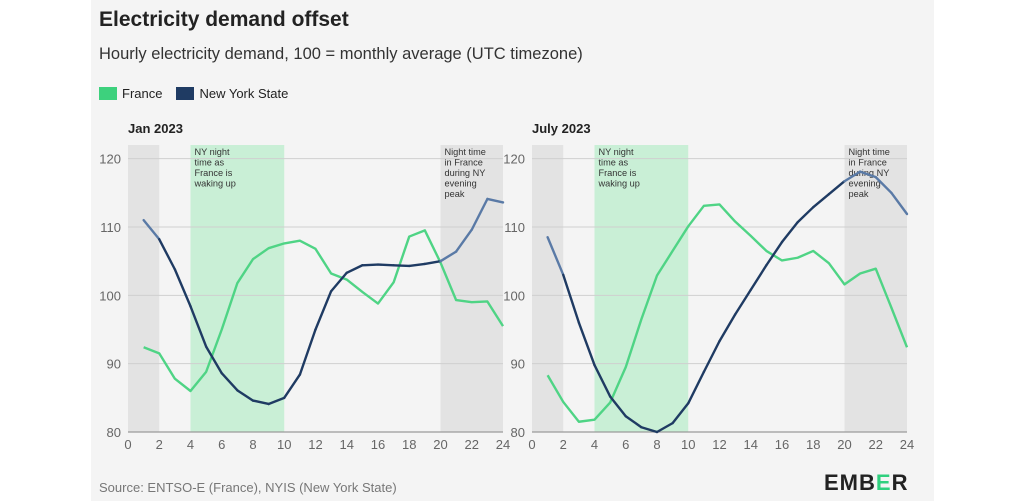 This screenshot has height=501, width=1024. I want to click on series-line-france, so click(324, 311).